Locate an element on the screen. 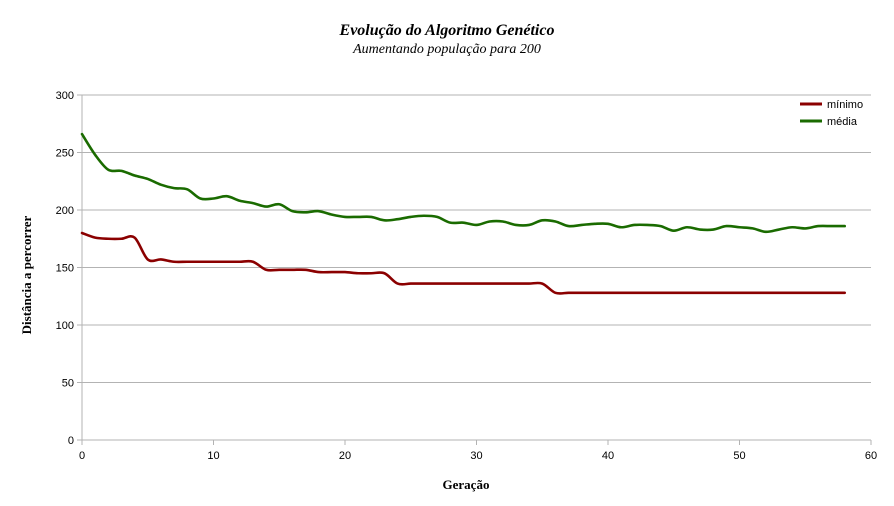  y-tick-label: 50 is located at coordinates (68, 384).